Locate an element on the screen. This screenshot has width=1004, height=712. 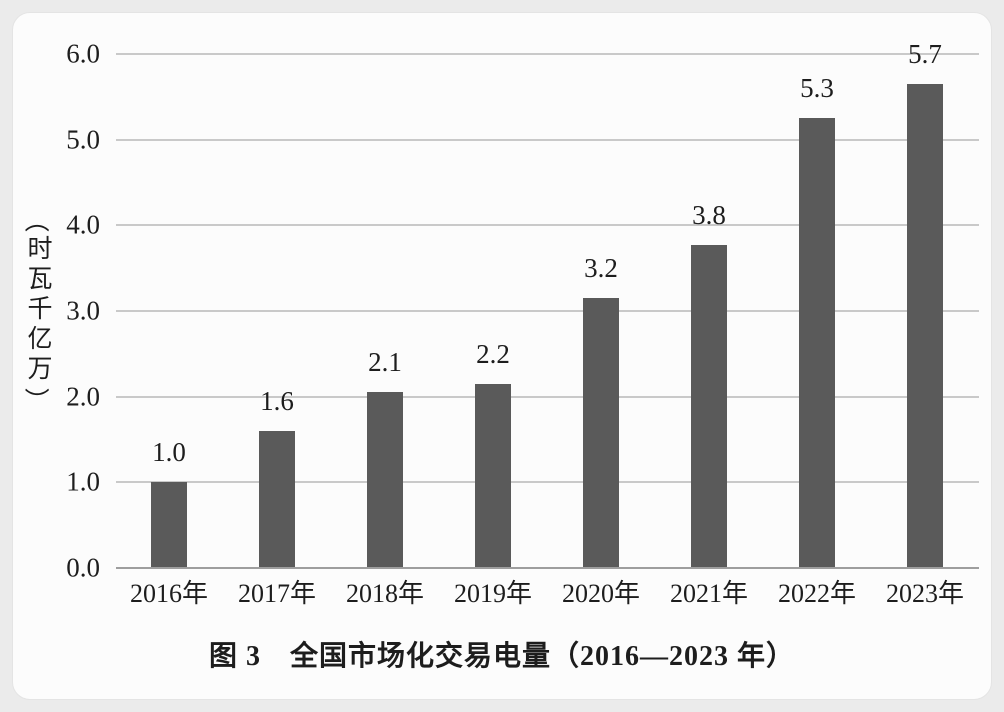
y-axis-tick-label: 0.0 is located at coordinates (83, 567).